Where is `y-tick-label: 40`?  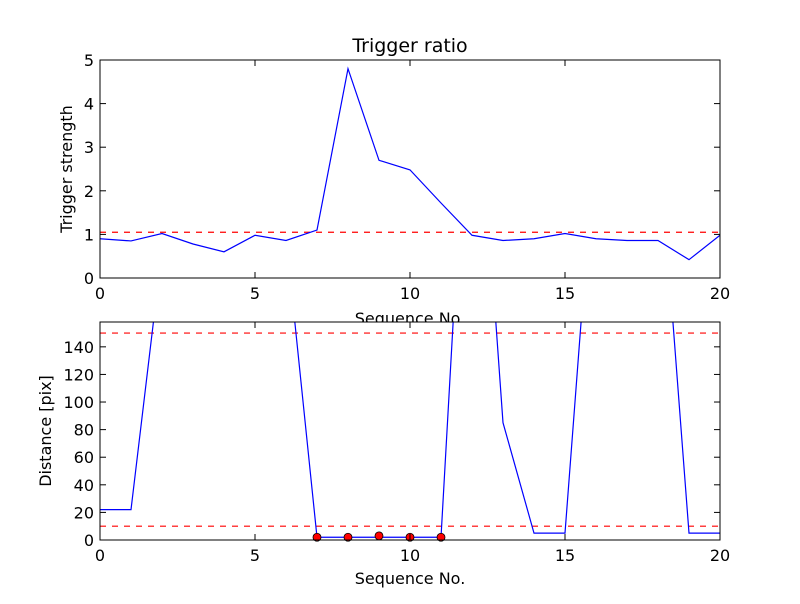 y-tick-label: 40 is located at coordinates (84, 485).